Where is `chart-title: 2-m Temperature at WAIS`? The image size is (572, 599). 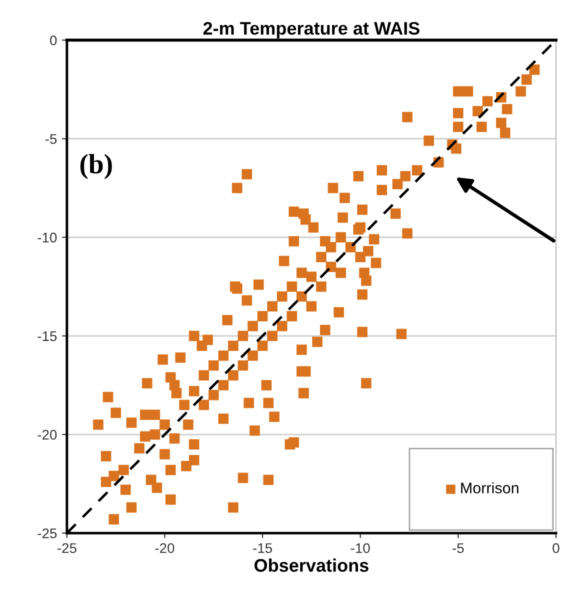 chart-title: 2-m Temperature at WAIS is located at coordinates (311, 30).